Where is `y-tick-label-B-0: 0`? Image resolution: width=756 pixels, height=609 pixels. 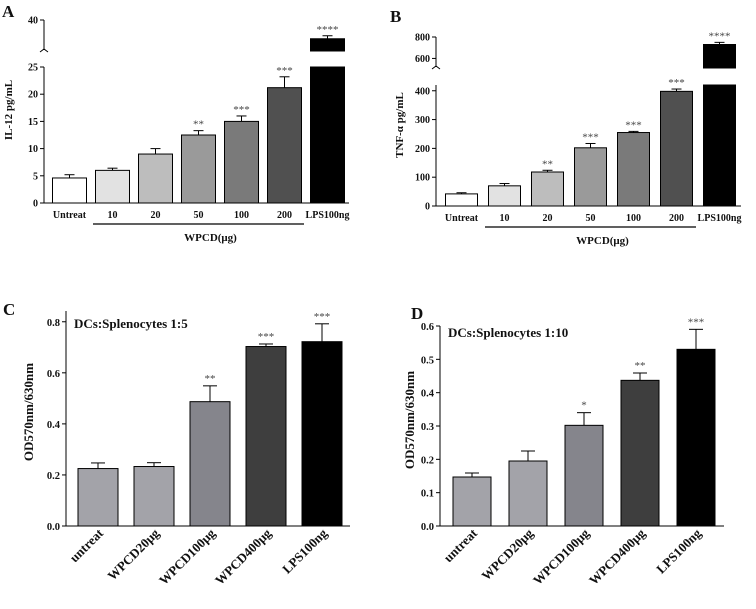 y-tick-label-B-0: 0 is located at coordinates (427, 207).